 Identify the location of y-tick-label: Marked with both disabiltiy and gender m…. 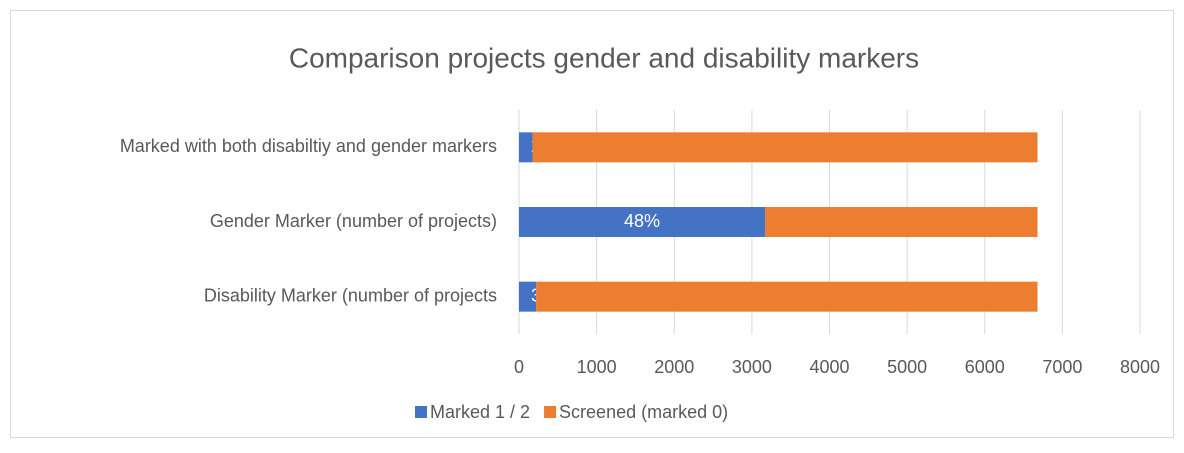
(308, 146).